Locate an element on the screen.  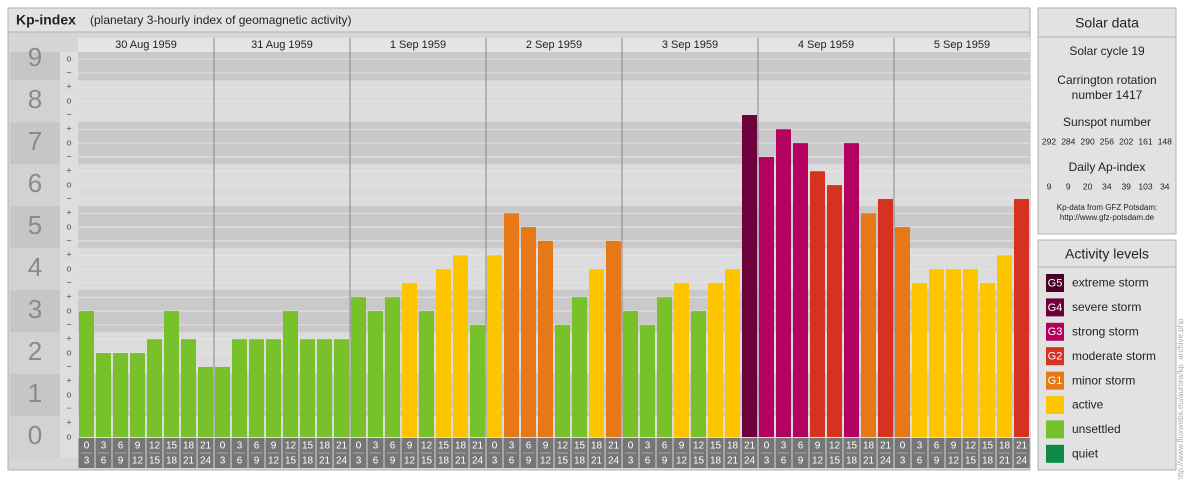
date-label: 31 Aug 1959 is located at coordinates (282, 45).